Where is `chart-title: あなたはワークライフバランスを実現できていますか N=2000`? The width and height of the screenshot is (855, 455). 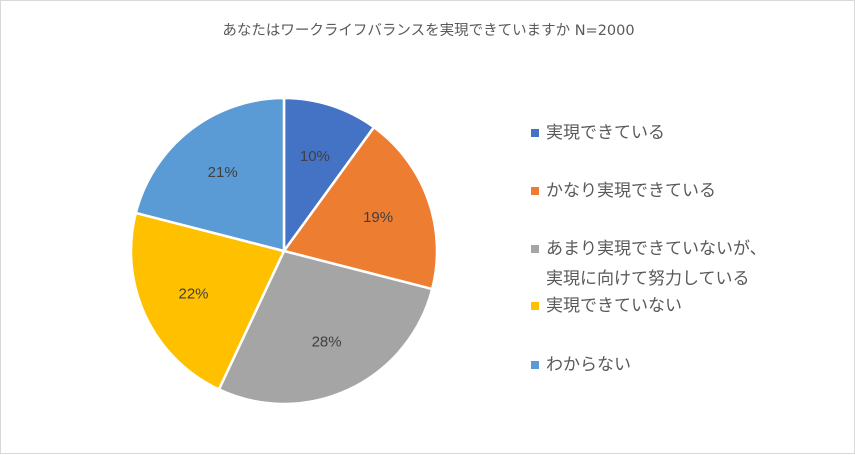 chart-title: あなたはワークライフバランスを実現できていますか N=2000 is located at coordinates (428, 31).